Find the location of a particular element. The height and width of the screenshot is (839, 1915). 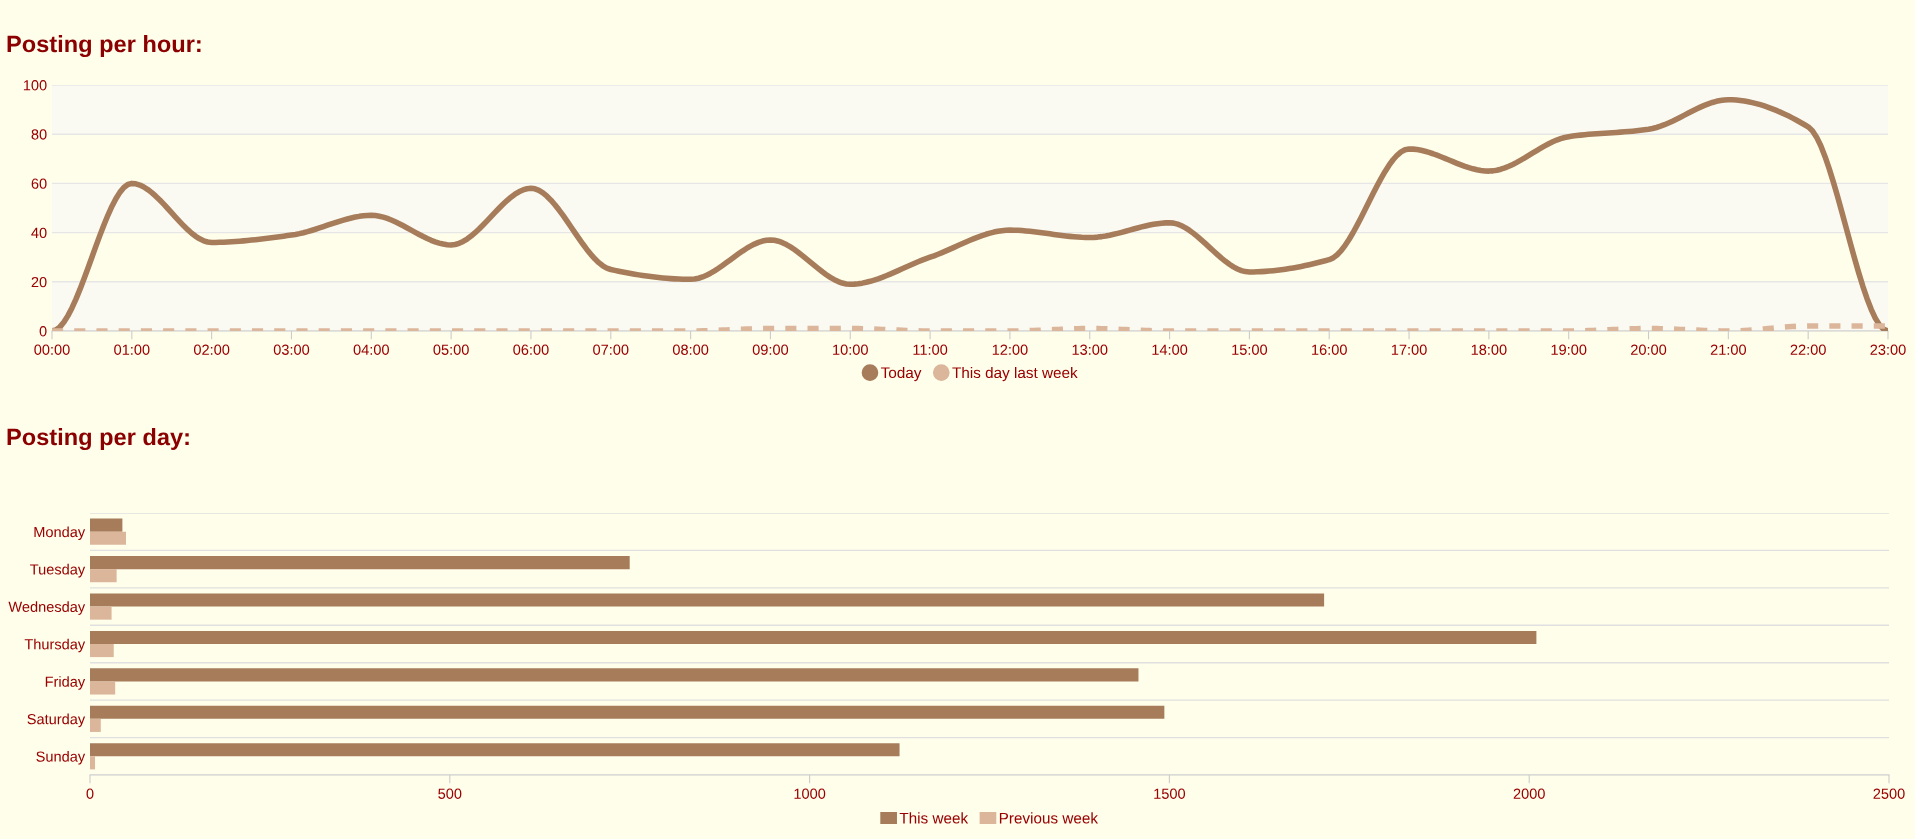

x-tick-label: 13:00 is located at coordinates (1090, 349).